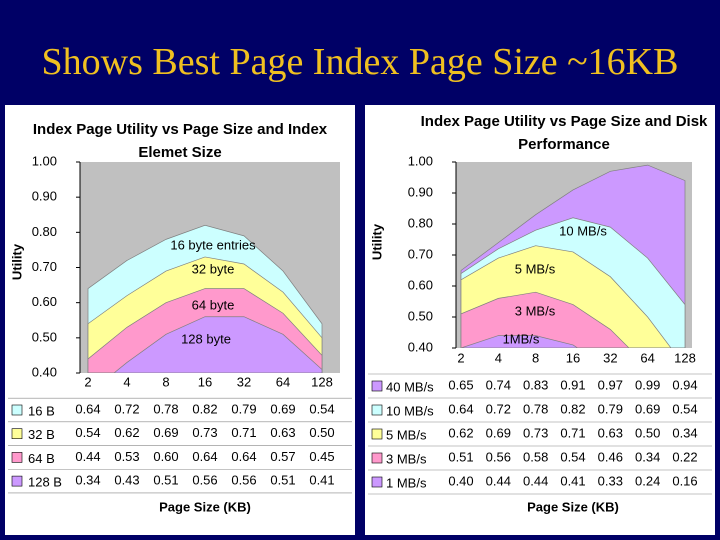  Describe the element at coordinates (583, 230) in the screenshot. I see `annotation: 10 MB/s` at that location.